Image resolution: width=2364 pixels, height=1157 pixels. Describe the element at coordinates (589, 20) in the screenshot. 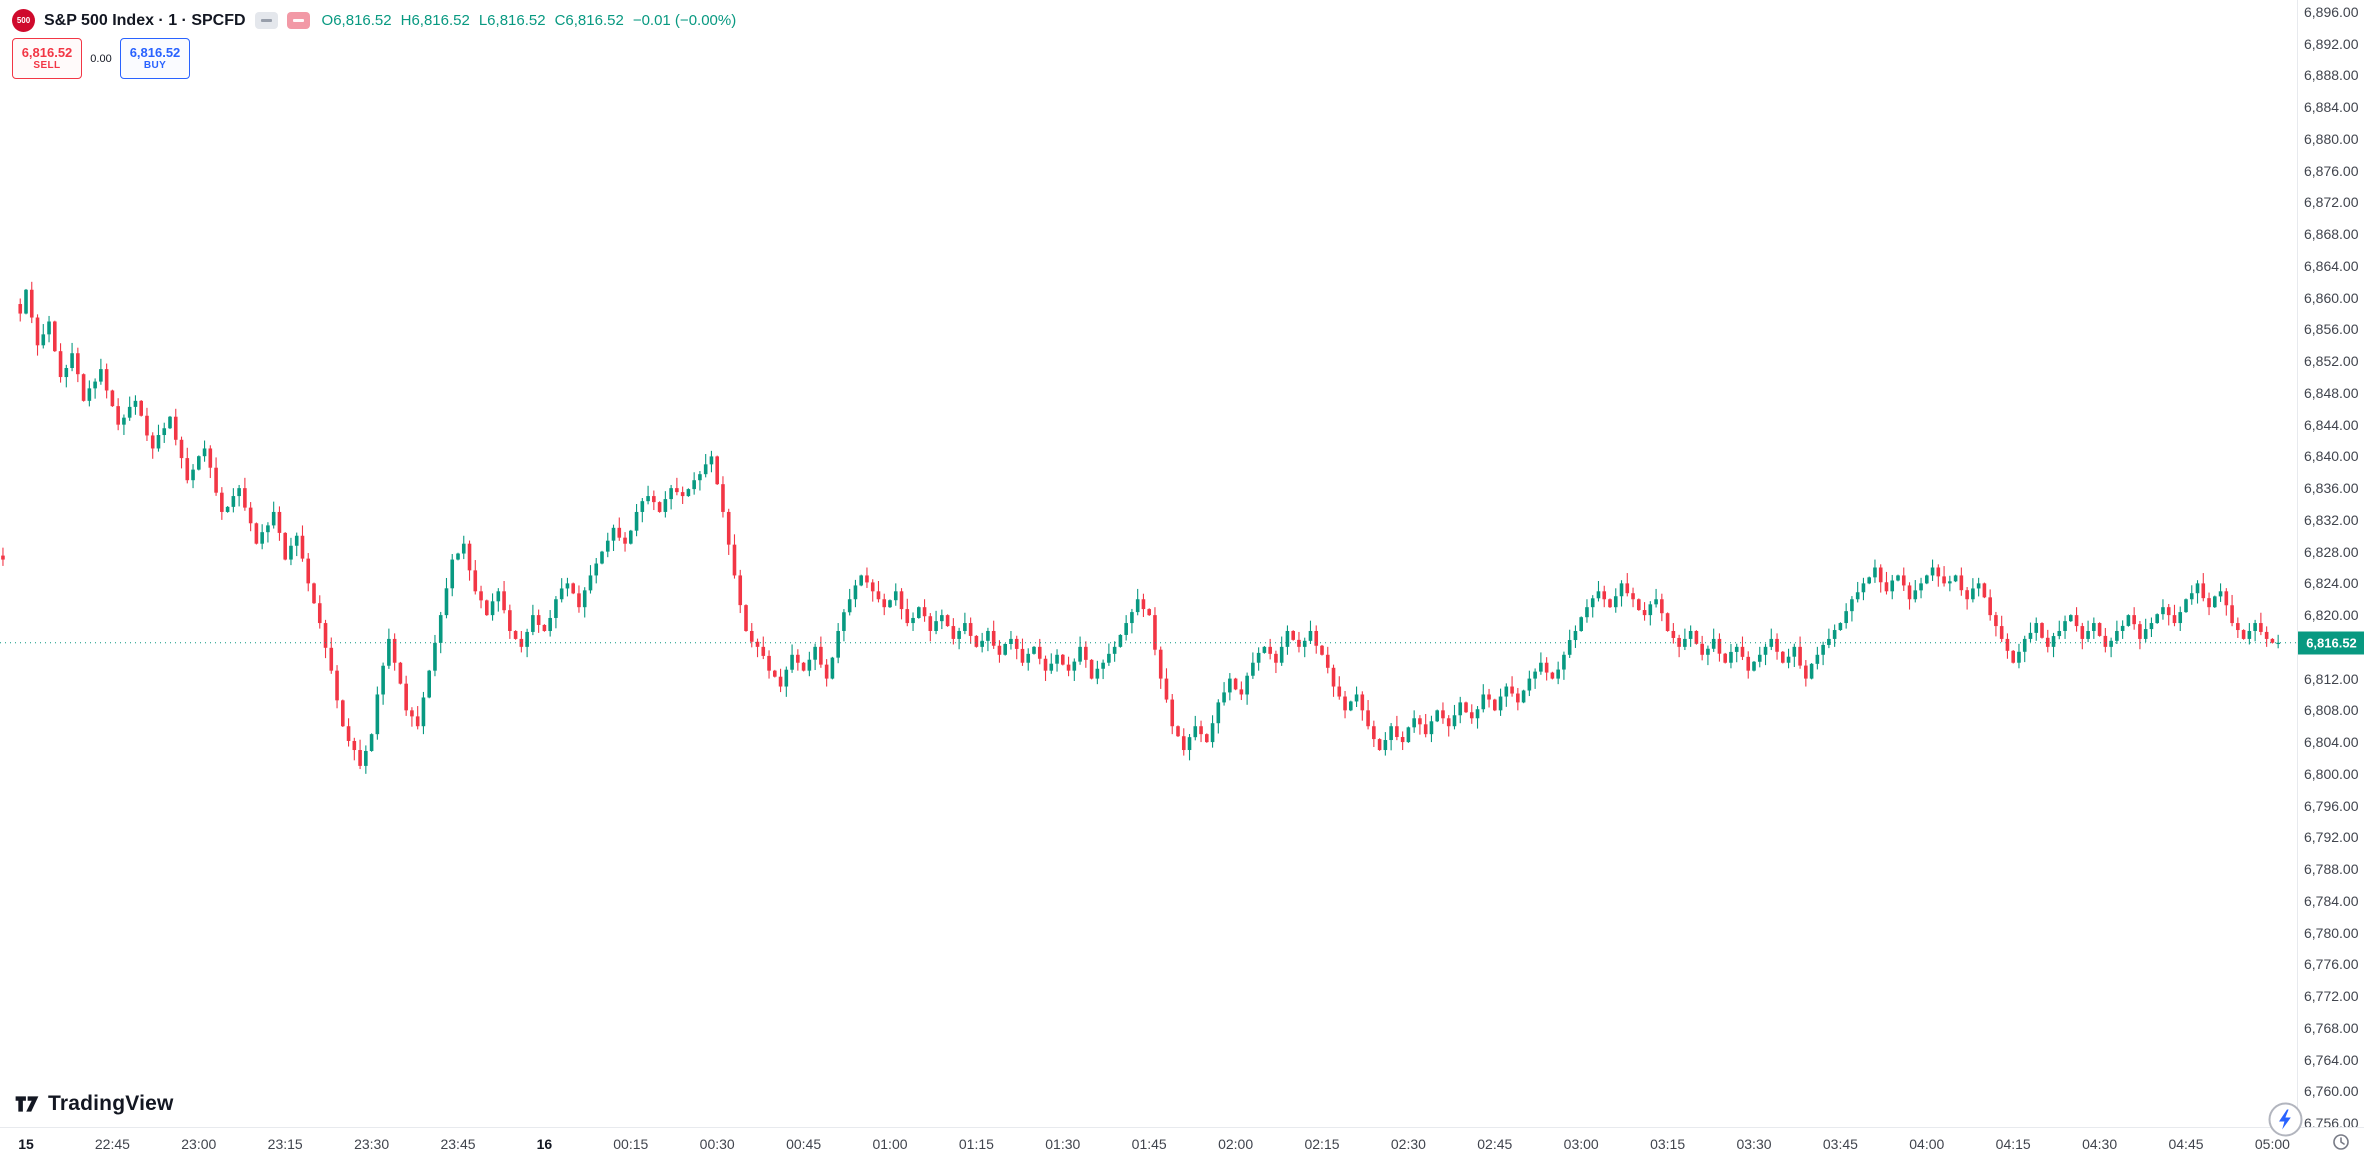

I see `close-value: C6,816.52` at that location.